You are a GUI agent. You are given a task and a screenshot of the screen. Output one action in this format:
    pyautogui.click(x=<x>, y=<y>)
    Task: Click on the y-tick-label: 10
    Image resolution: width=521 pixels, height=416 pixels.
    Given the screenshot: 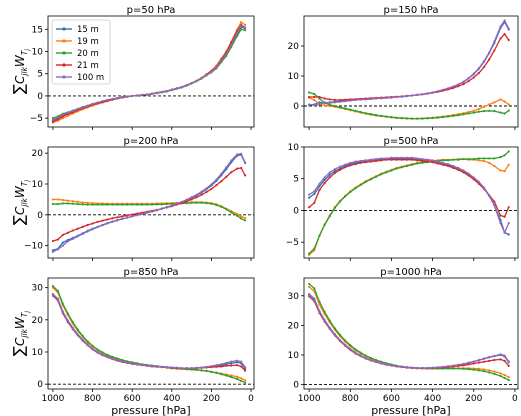 What is the action you would take?
    pyautogui.click(x=294, y=77)
    